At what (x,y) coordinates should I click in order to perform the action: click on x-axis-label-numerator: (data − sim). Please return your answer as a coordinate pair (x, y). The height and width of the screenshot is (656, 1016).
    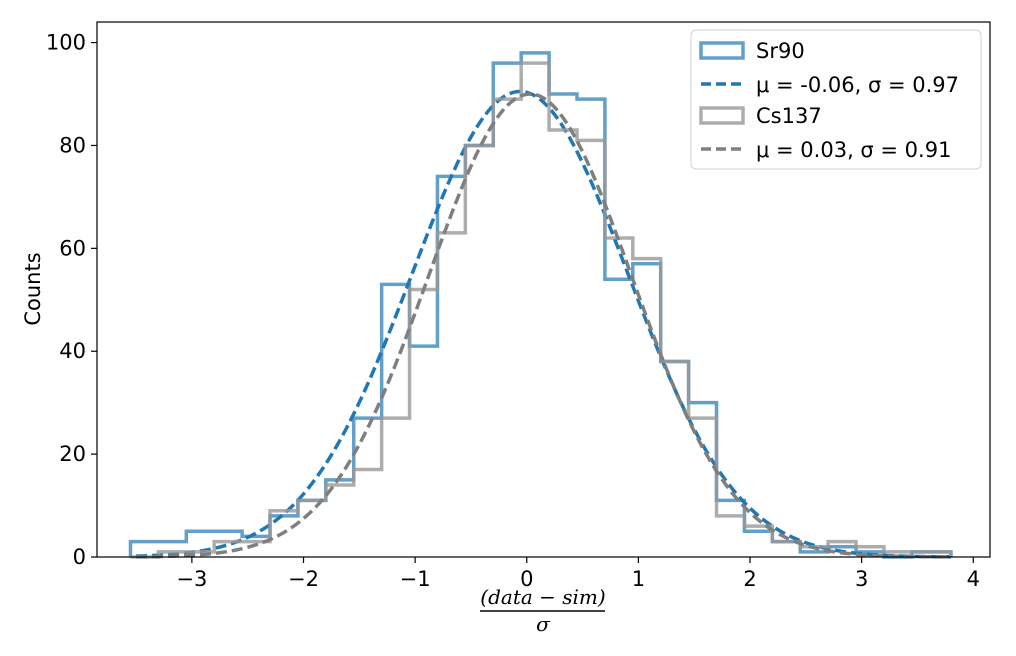
    Looking at the image, I should click on (542, 597).